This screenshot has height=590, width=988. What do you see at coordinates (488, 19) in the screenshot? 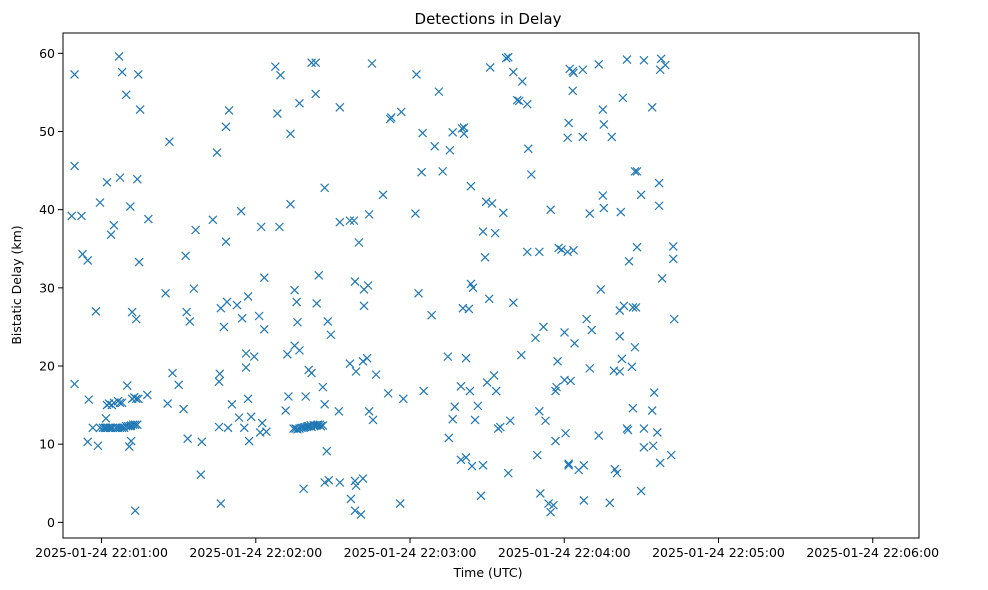
I see `chart-title: Detections in Delay` at bounding box center [488, 19].